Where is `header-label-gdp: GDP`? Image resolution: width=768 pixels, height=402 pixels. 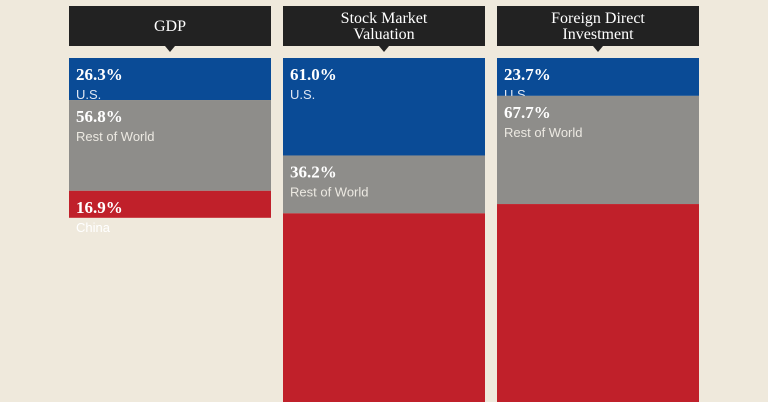
header-label-gdp: GDP is located at coordinates (170, 26).